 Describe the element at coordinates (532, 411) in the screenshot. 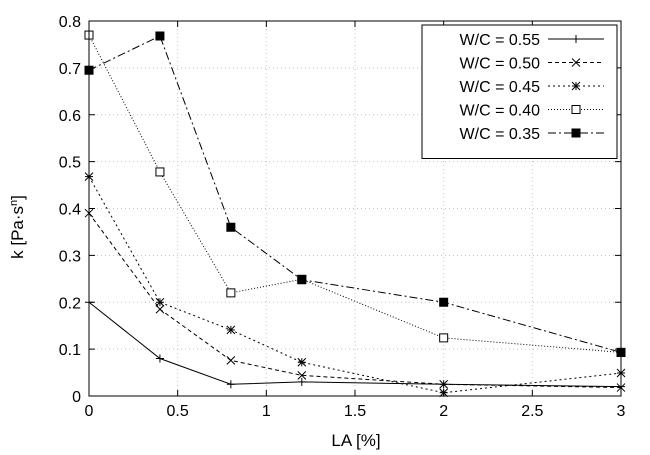

I see `x-tick-label: 2.5` at that location.